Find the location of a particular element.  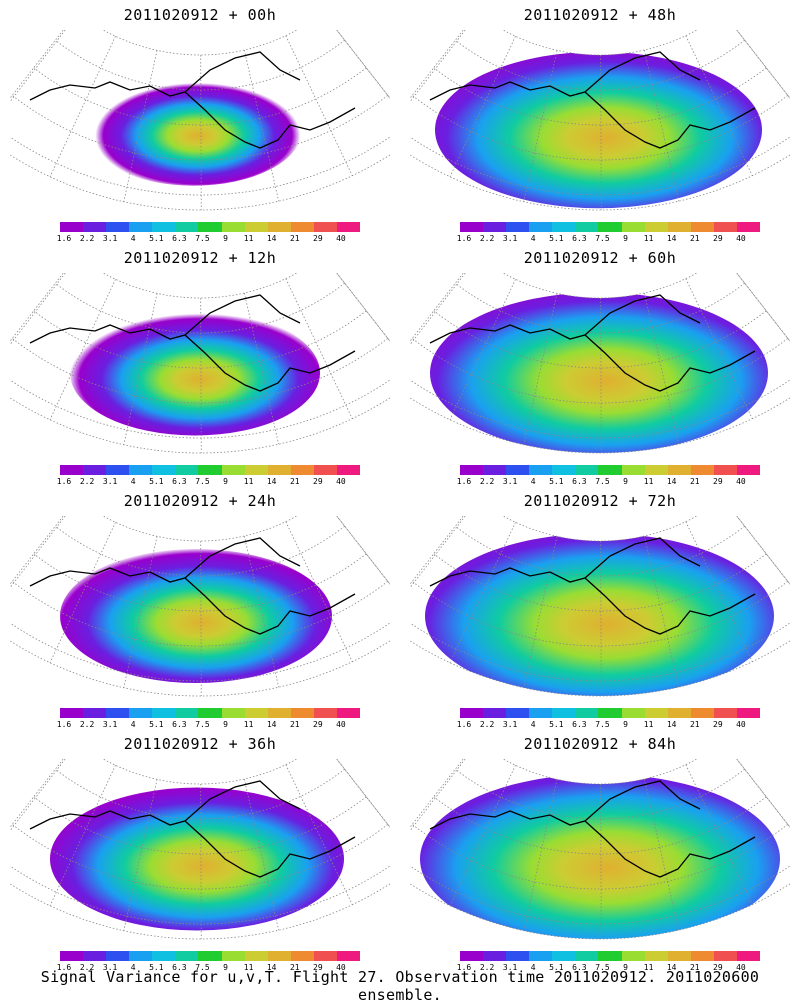

colorbar-label: 2.2 is located at coordinates (487, 724).